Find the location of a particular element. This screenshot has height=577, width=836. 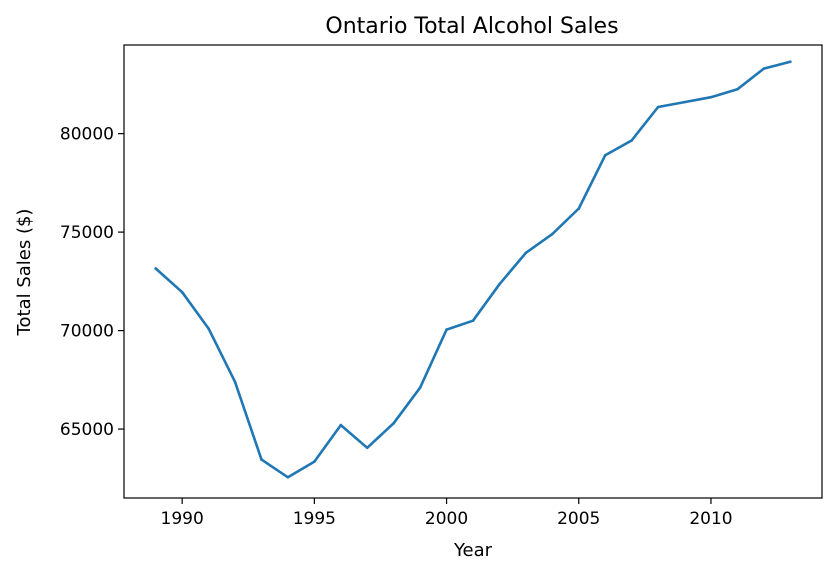

chart-title: Ontario Total Alcohol Sales is located at coordinates (471, 26).